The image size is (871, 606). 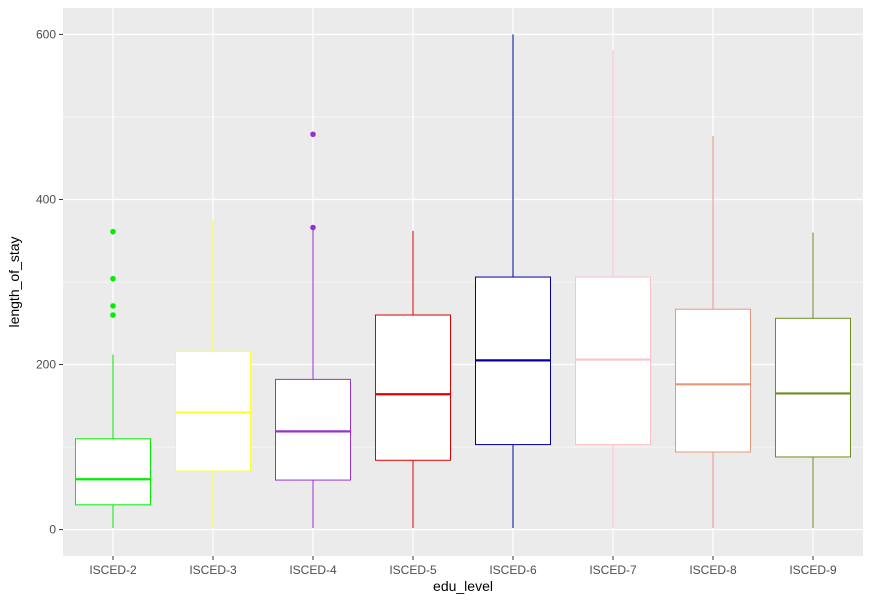 What do you see at coordinates (46, 365) in the screenshot?
I see `y-tick-label: 200` at bounding box center [46, 365].